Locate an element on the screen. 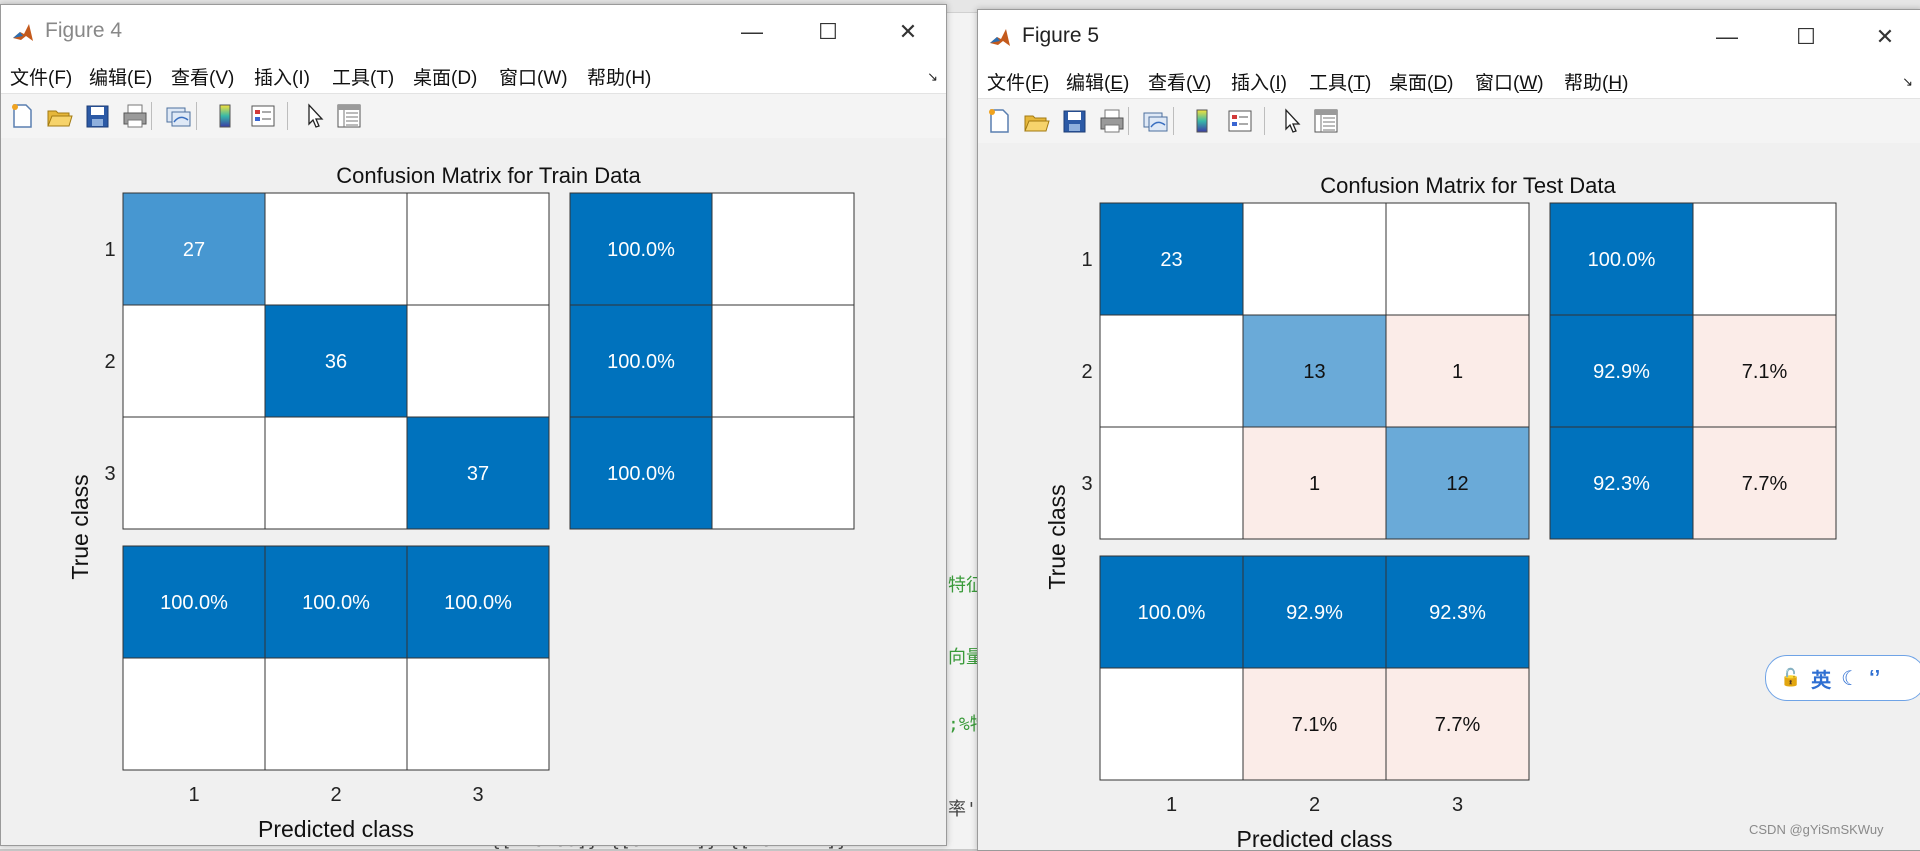  row-summary-cell-label: 92.3% is located at coordinates (1621, 484).